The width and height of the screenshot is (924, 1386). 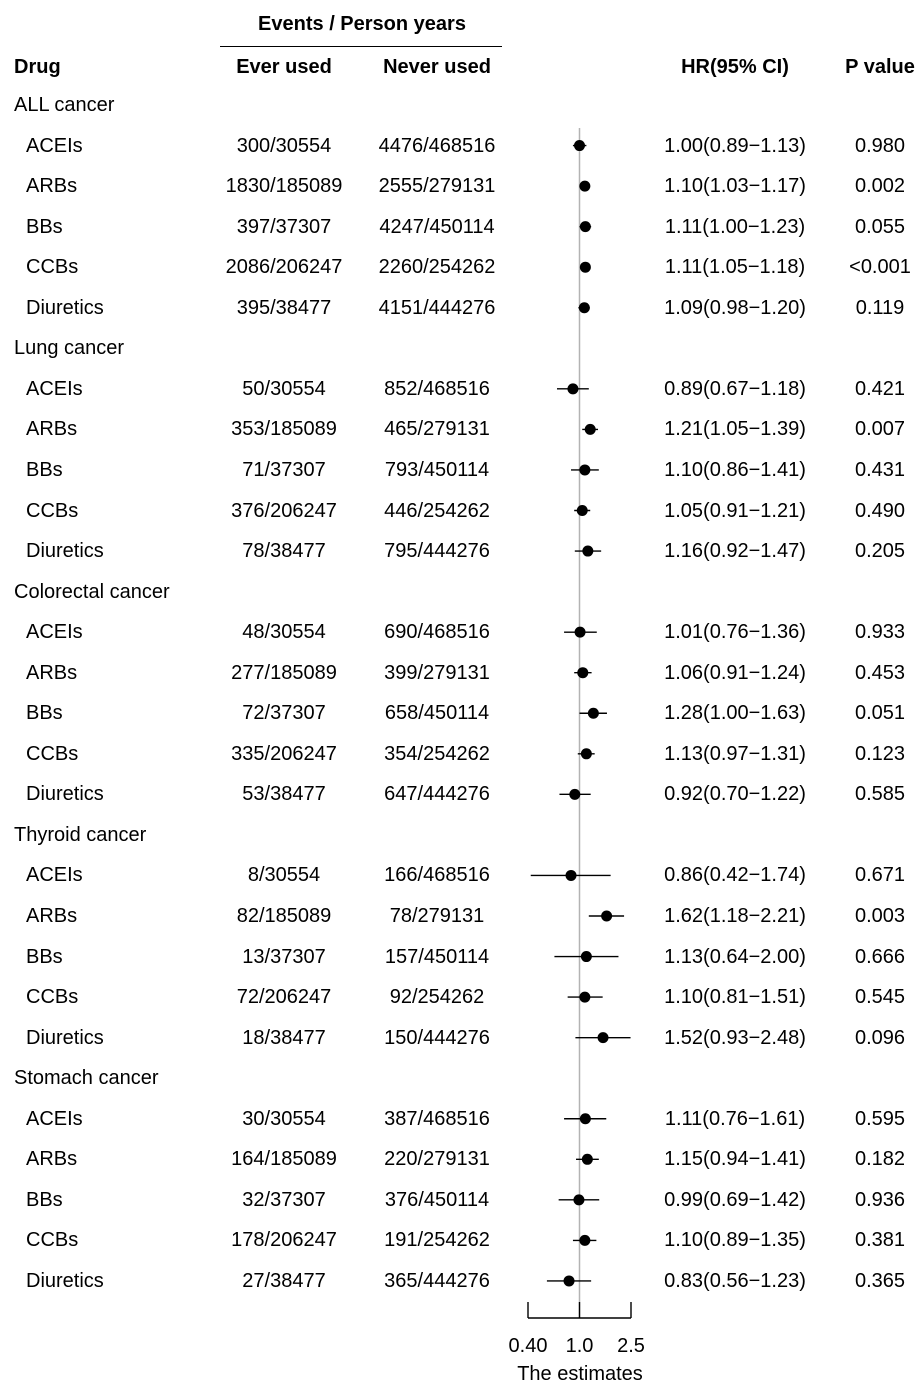 I want to click on never-used-value: 78/279131, so click(x=437, y=916).